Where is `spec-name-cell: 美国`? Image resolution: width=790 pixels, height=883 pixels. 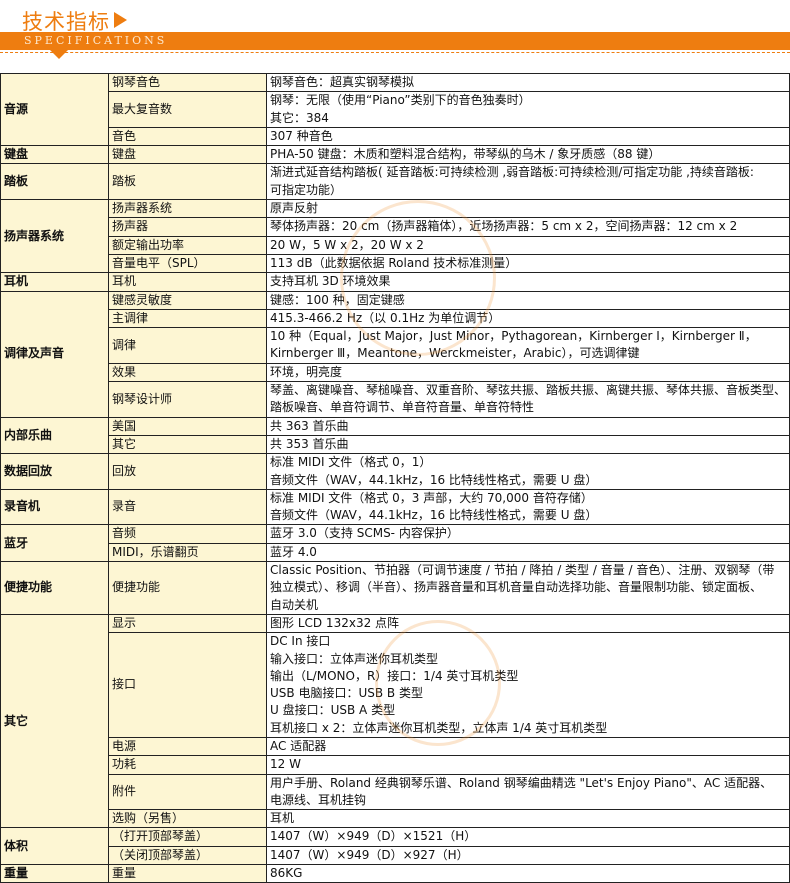
spec-name-cell: 美国 is located at coordinates (187, 426).